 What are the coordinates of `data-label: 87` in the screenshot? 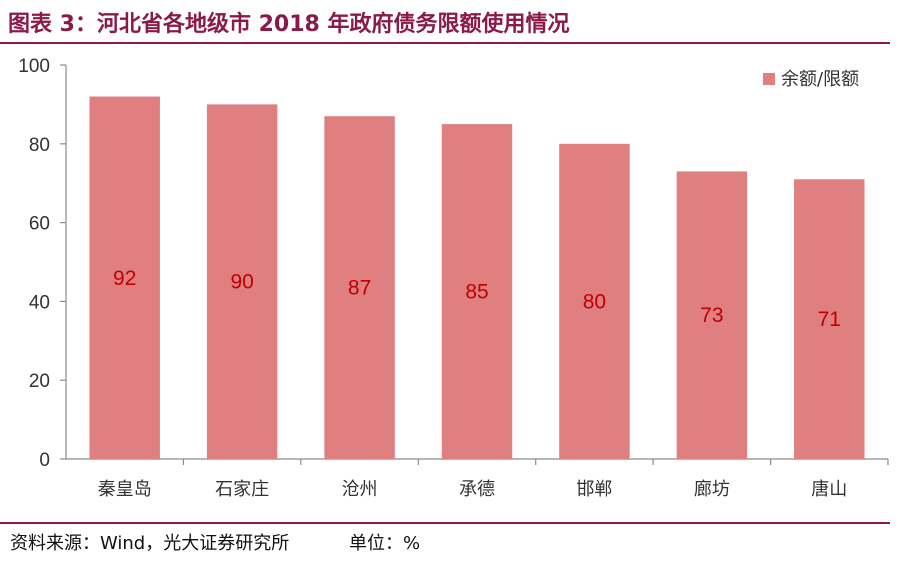 It's located at (359, 288).